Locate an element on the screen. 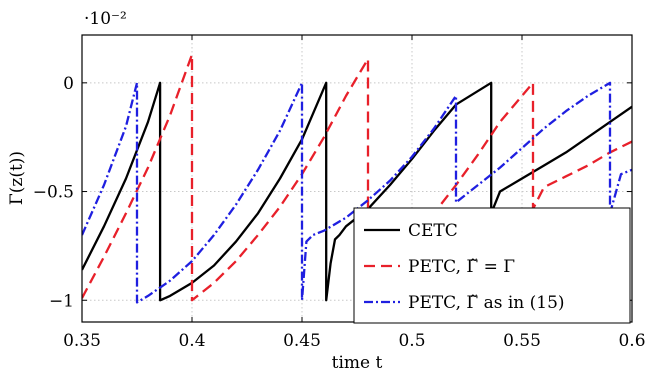  y-tick-label: 0 is located at coordinates (68, 84).